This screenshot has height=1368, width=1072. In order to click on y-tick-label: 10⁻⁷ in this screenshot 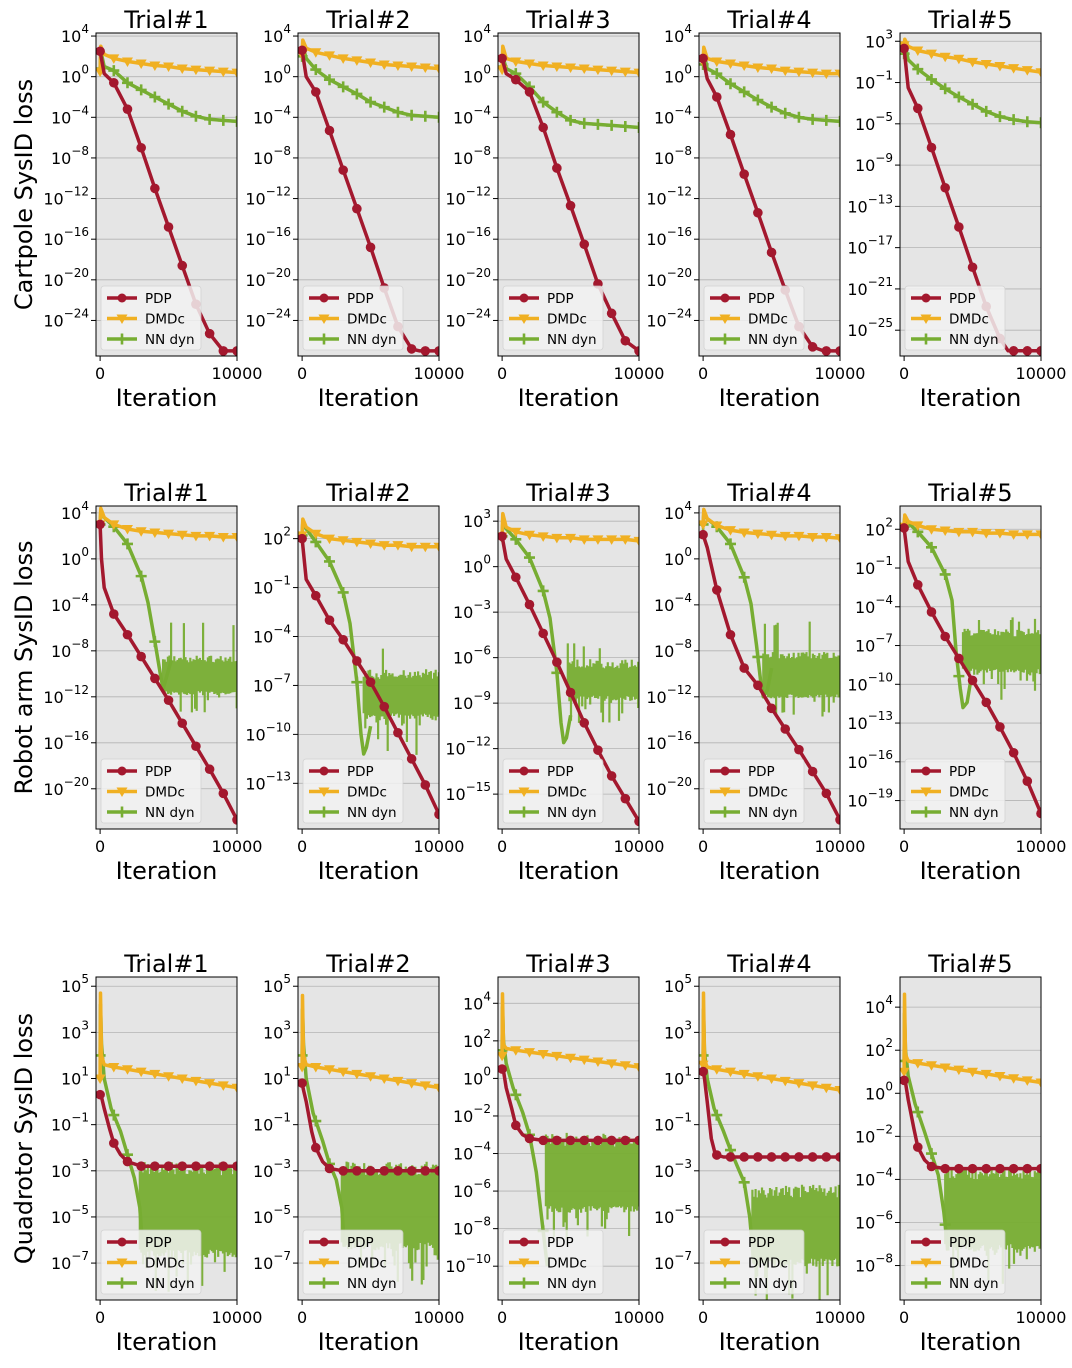, I will do `click(874, 644)`.